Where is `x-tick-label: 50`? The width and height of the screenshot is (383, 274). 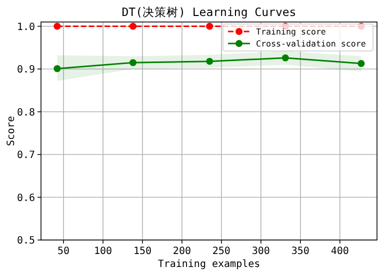
x-tick-label: 50 is located at coordinates (63, 251).